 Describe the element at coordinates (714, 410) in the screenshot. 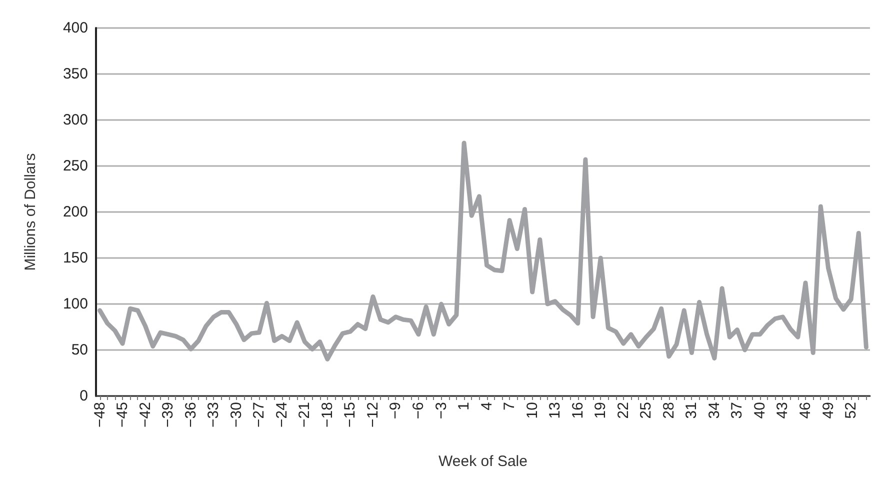

I see `x-tick-label: 34` at that location.